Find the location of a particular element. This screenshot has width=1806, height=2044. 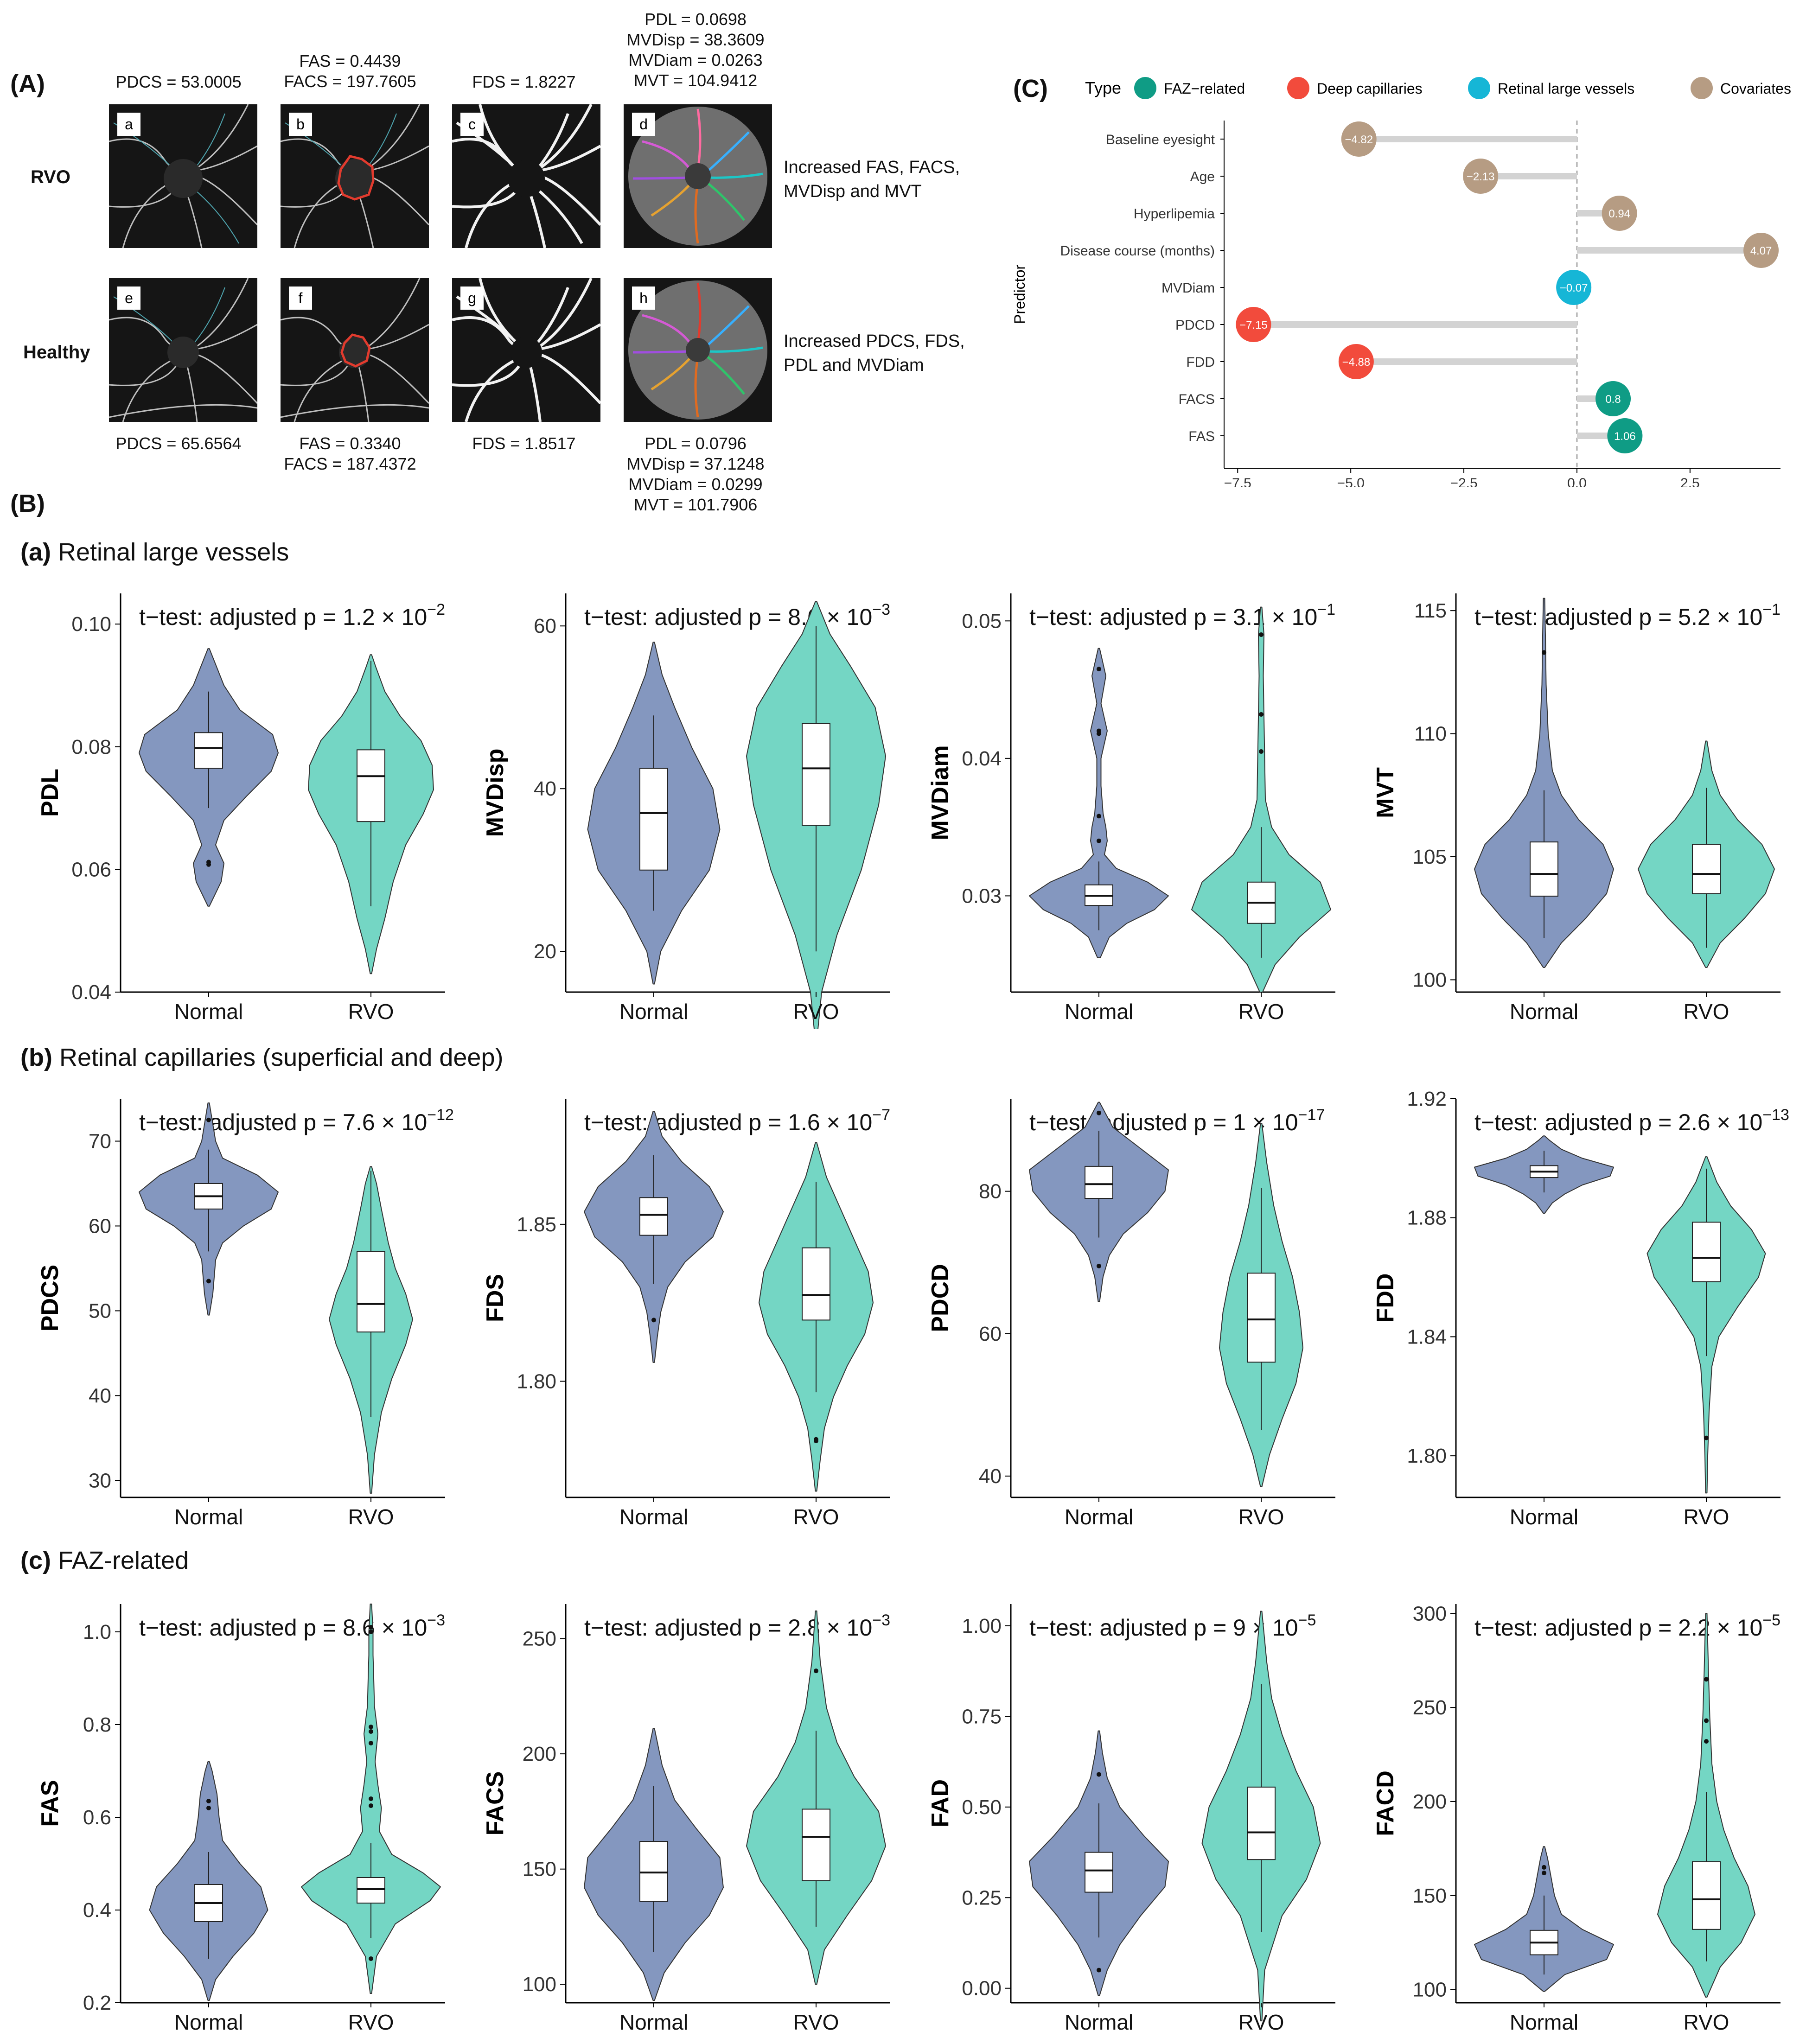

test-text: t−test: adjusted p = 1.6 × 10 is located at coordinates (728, 1122).